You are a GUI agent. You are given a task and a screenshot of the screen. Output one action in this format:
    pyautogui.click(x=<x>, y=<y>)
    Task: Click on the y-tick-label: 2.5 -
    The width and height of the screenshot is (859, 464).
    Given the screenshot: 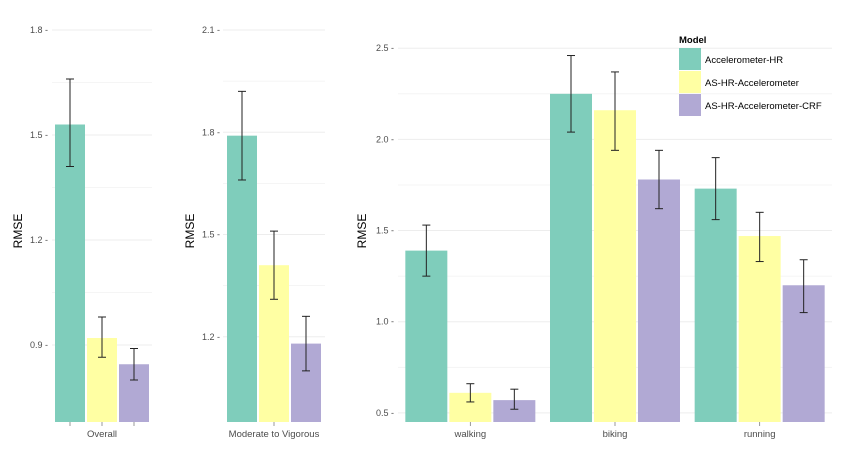 What is the action you would take?
    pyautogui.click(x=385, y=48)
    